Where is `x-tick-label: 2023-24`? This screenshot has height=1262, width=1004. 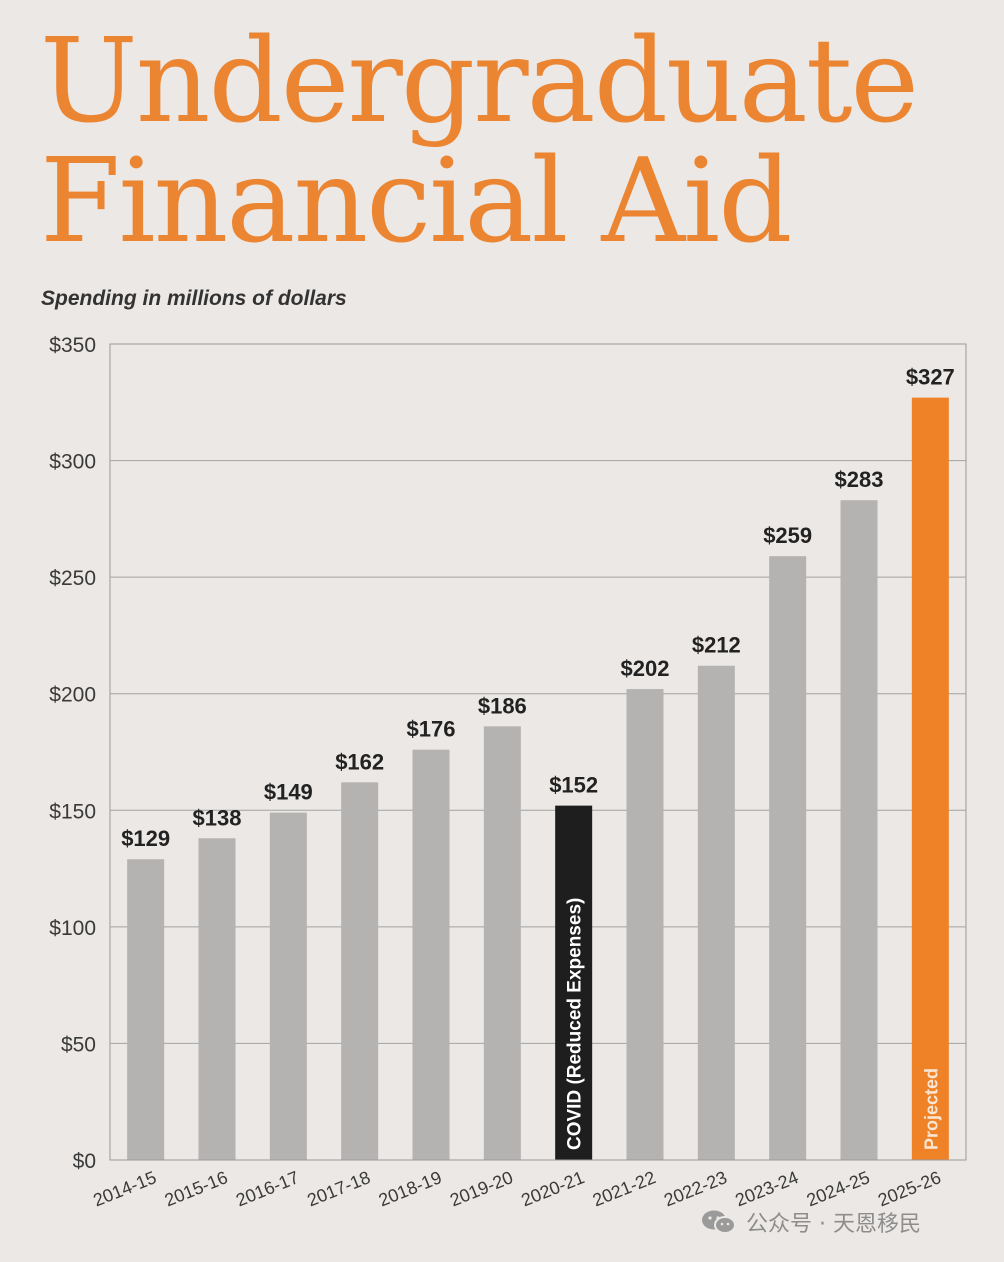
x-tick-label: 2023-24 is located at coordinates (766, 1188).